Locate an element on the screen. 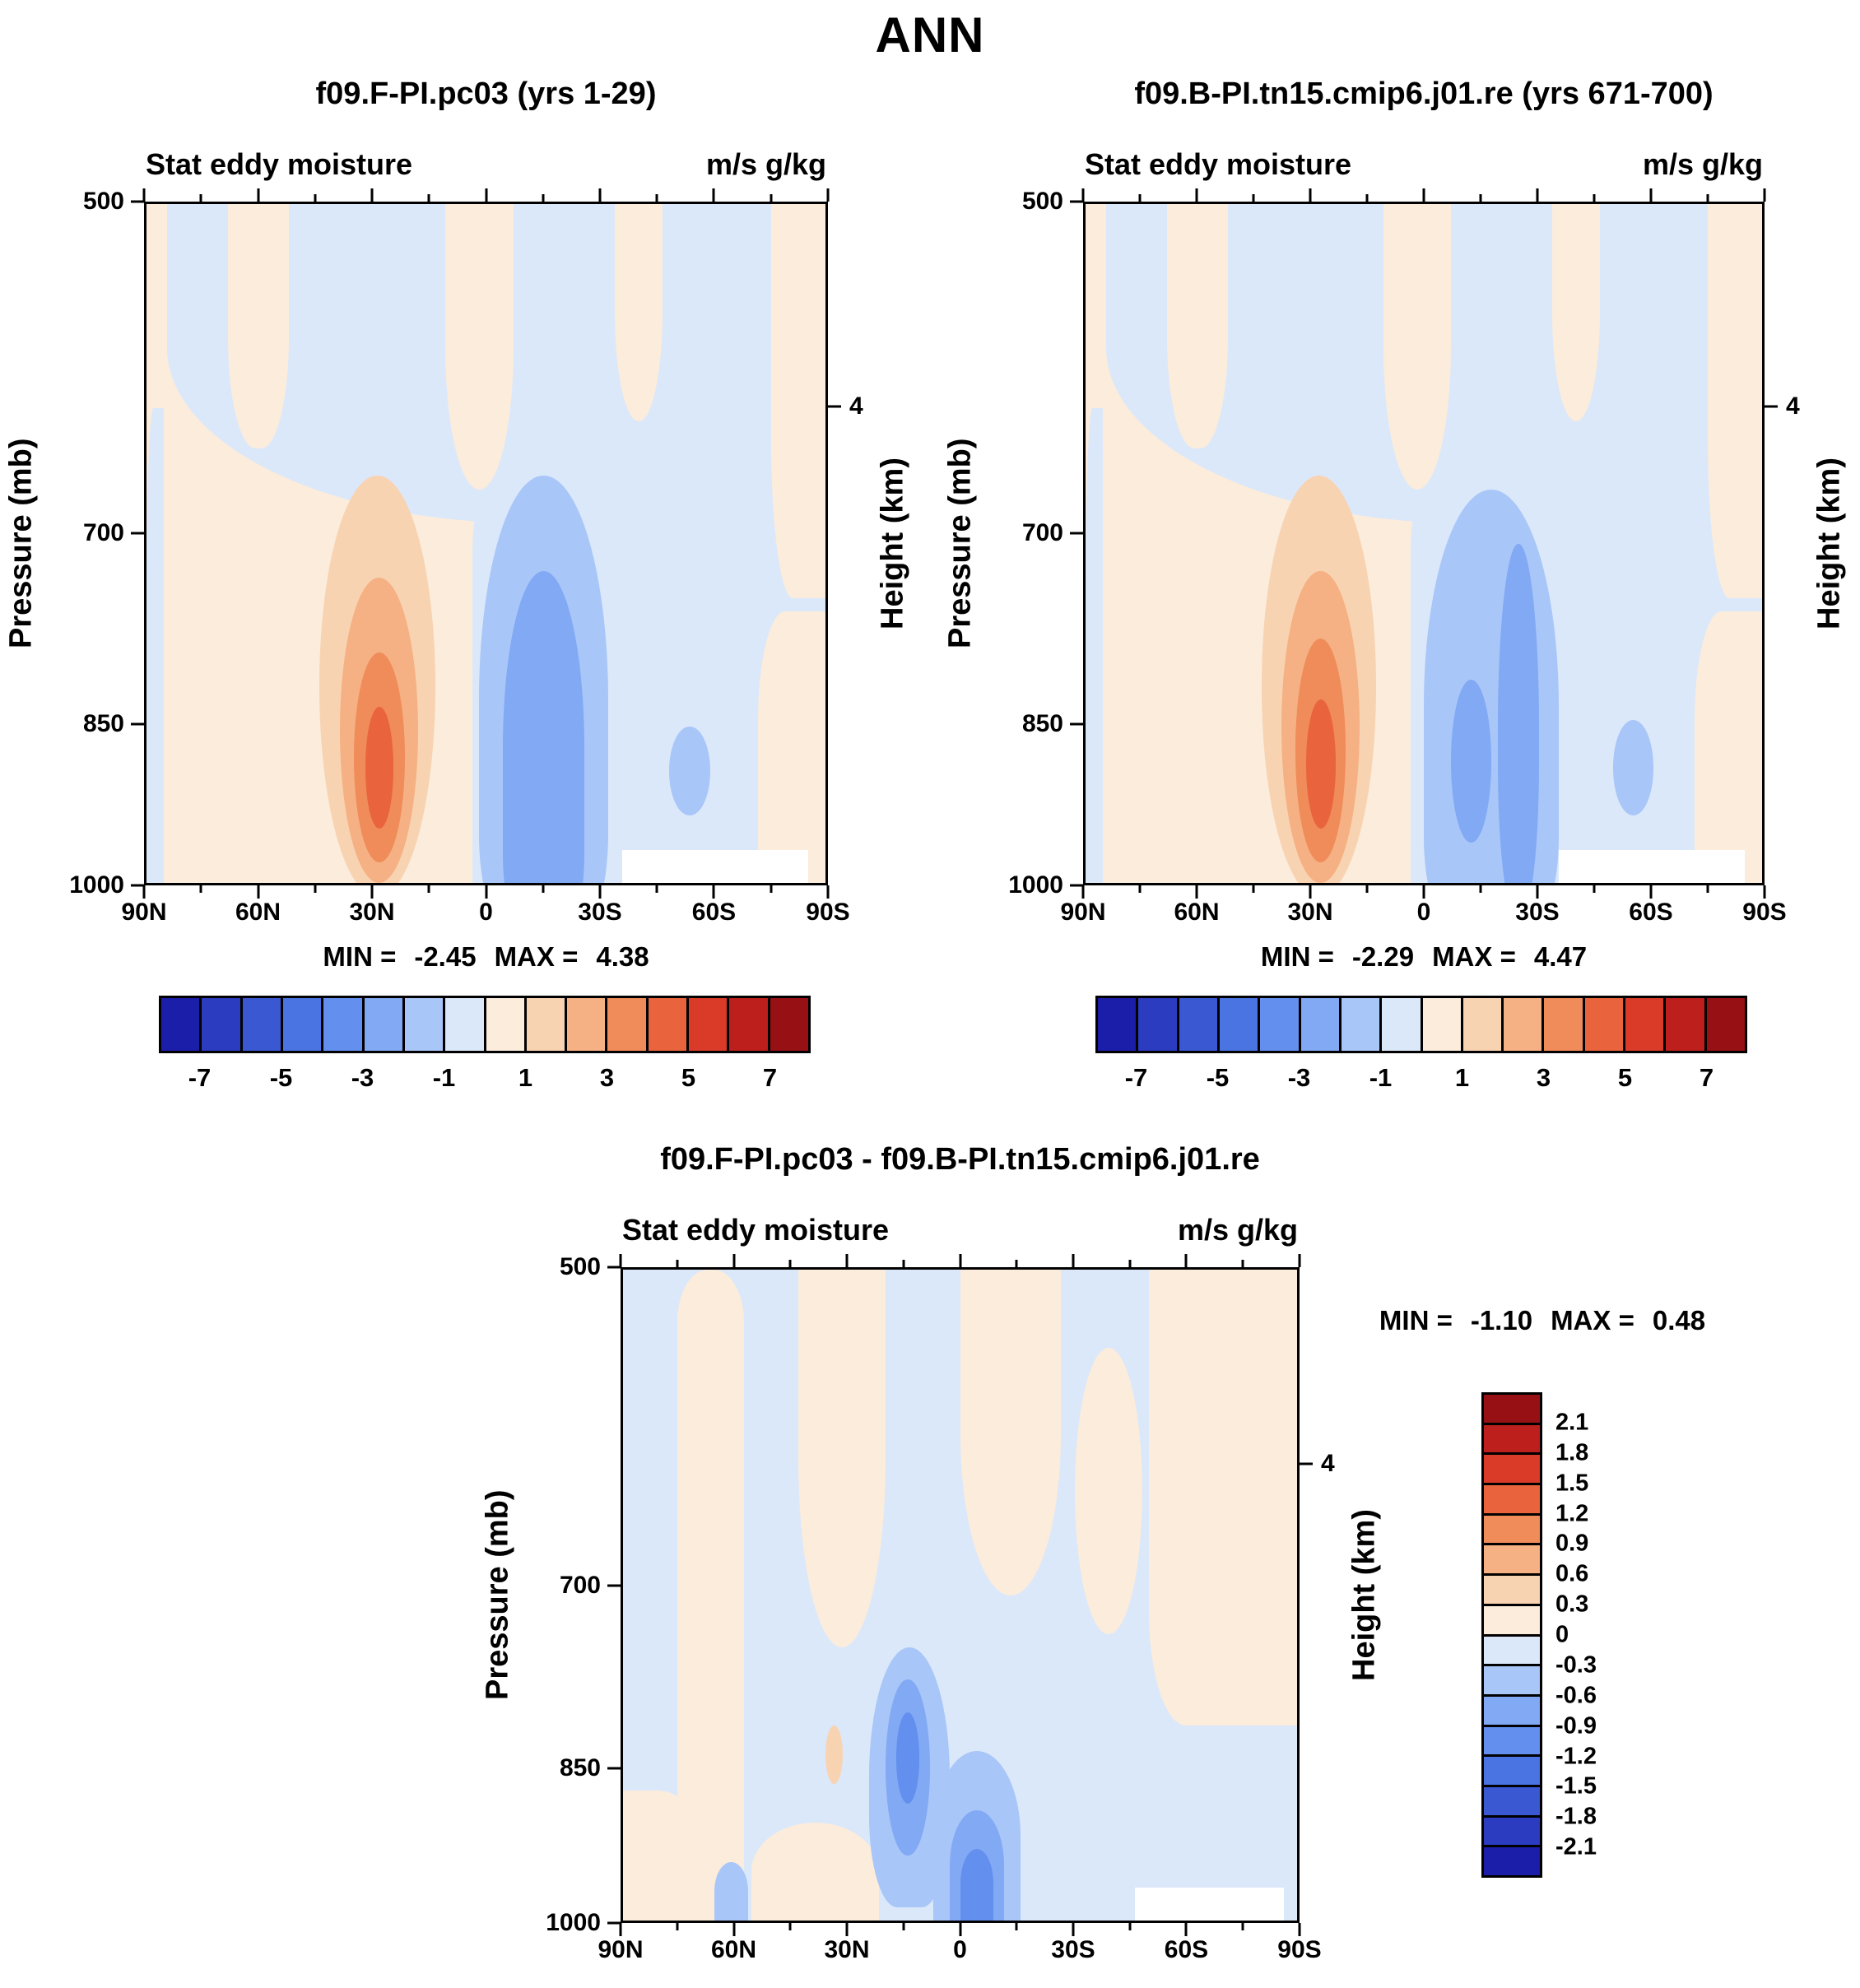 The image size is (1860, 1988). units-label: m/s g/kg is located at coordinates (1702, 164).